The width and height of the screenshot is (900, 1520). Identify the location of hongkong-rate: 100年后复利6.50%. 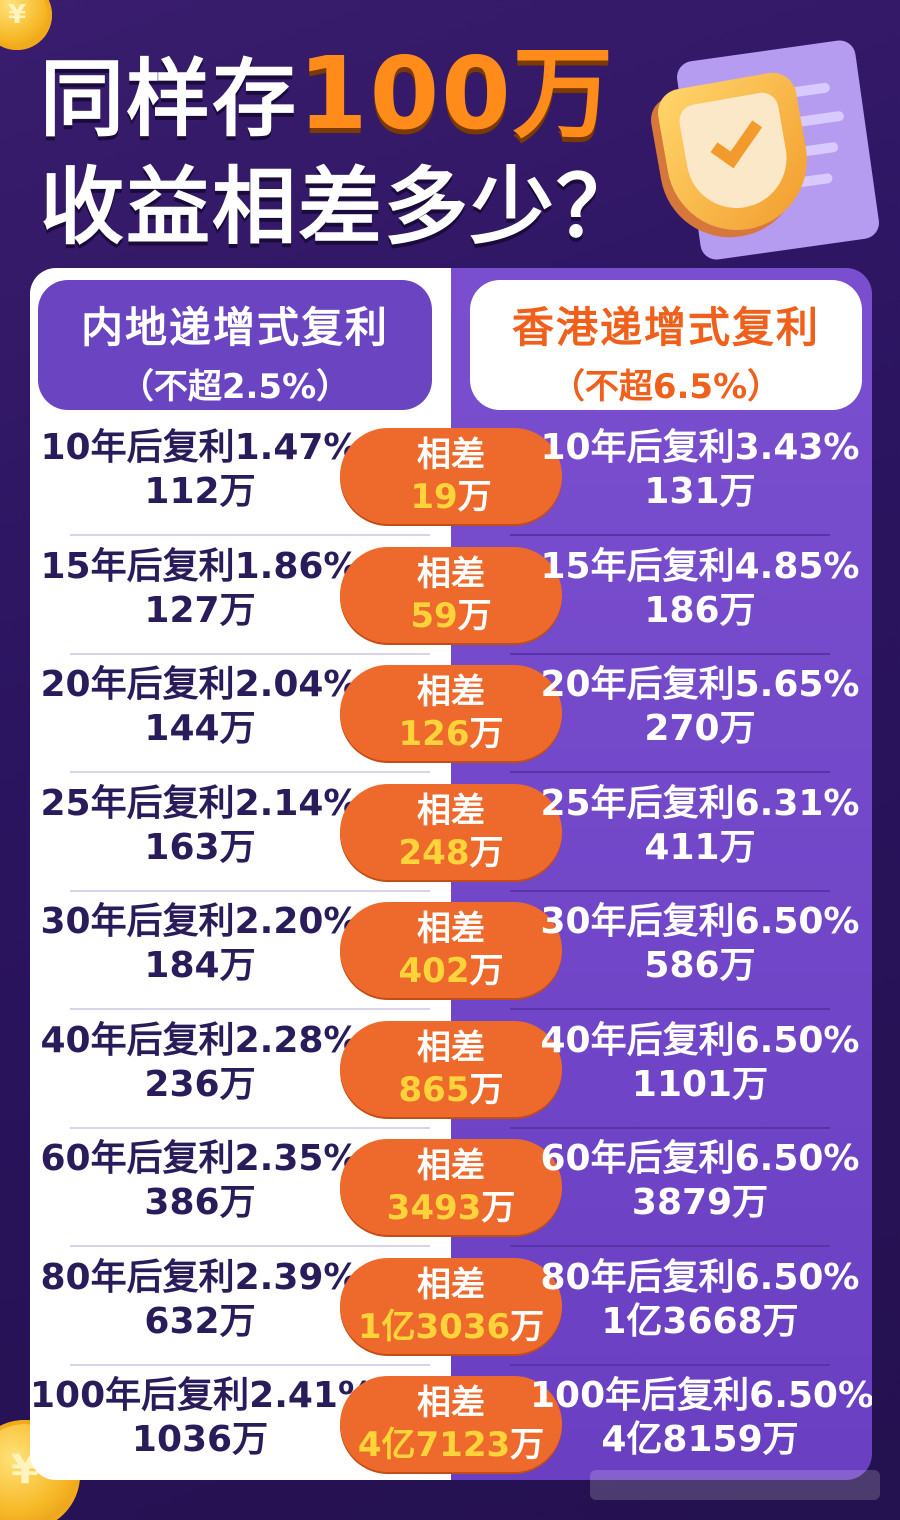
(701, 1395).